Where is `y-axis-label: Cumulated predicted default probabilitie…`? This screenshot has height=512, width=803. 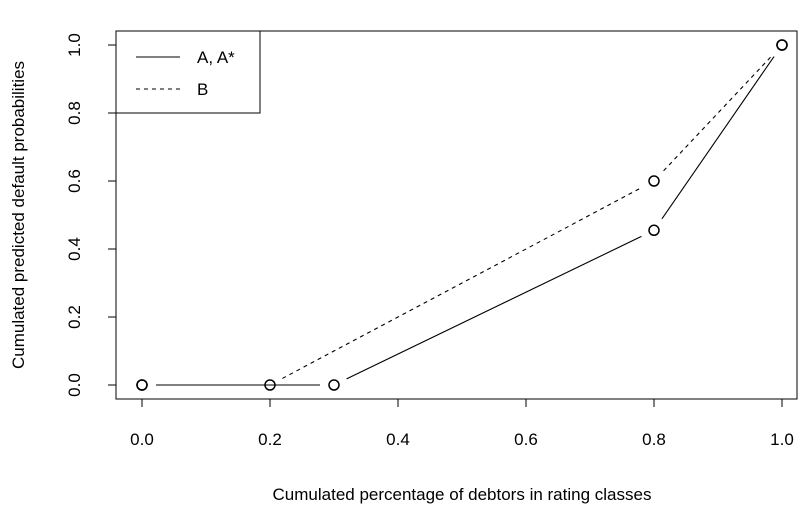 y-axis-label: Cumulated predicted default probabilitie… is located at coordinates (18, 215).